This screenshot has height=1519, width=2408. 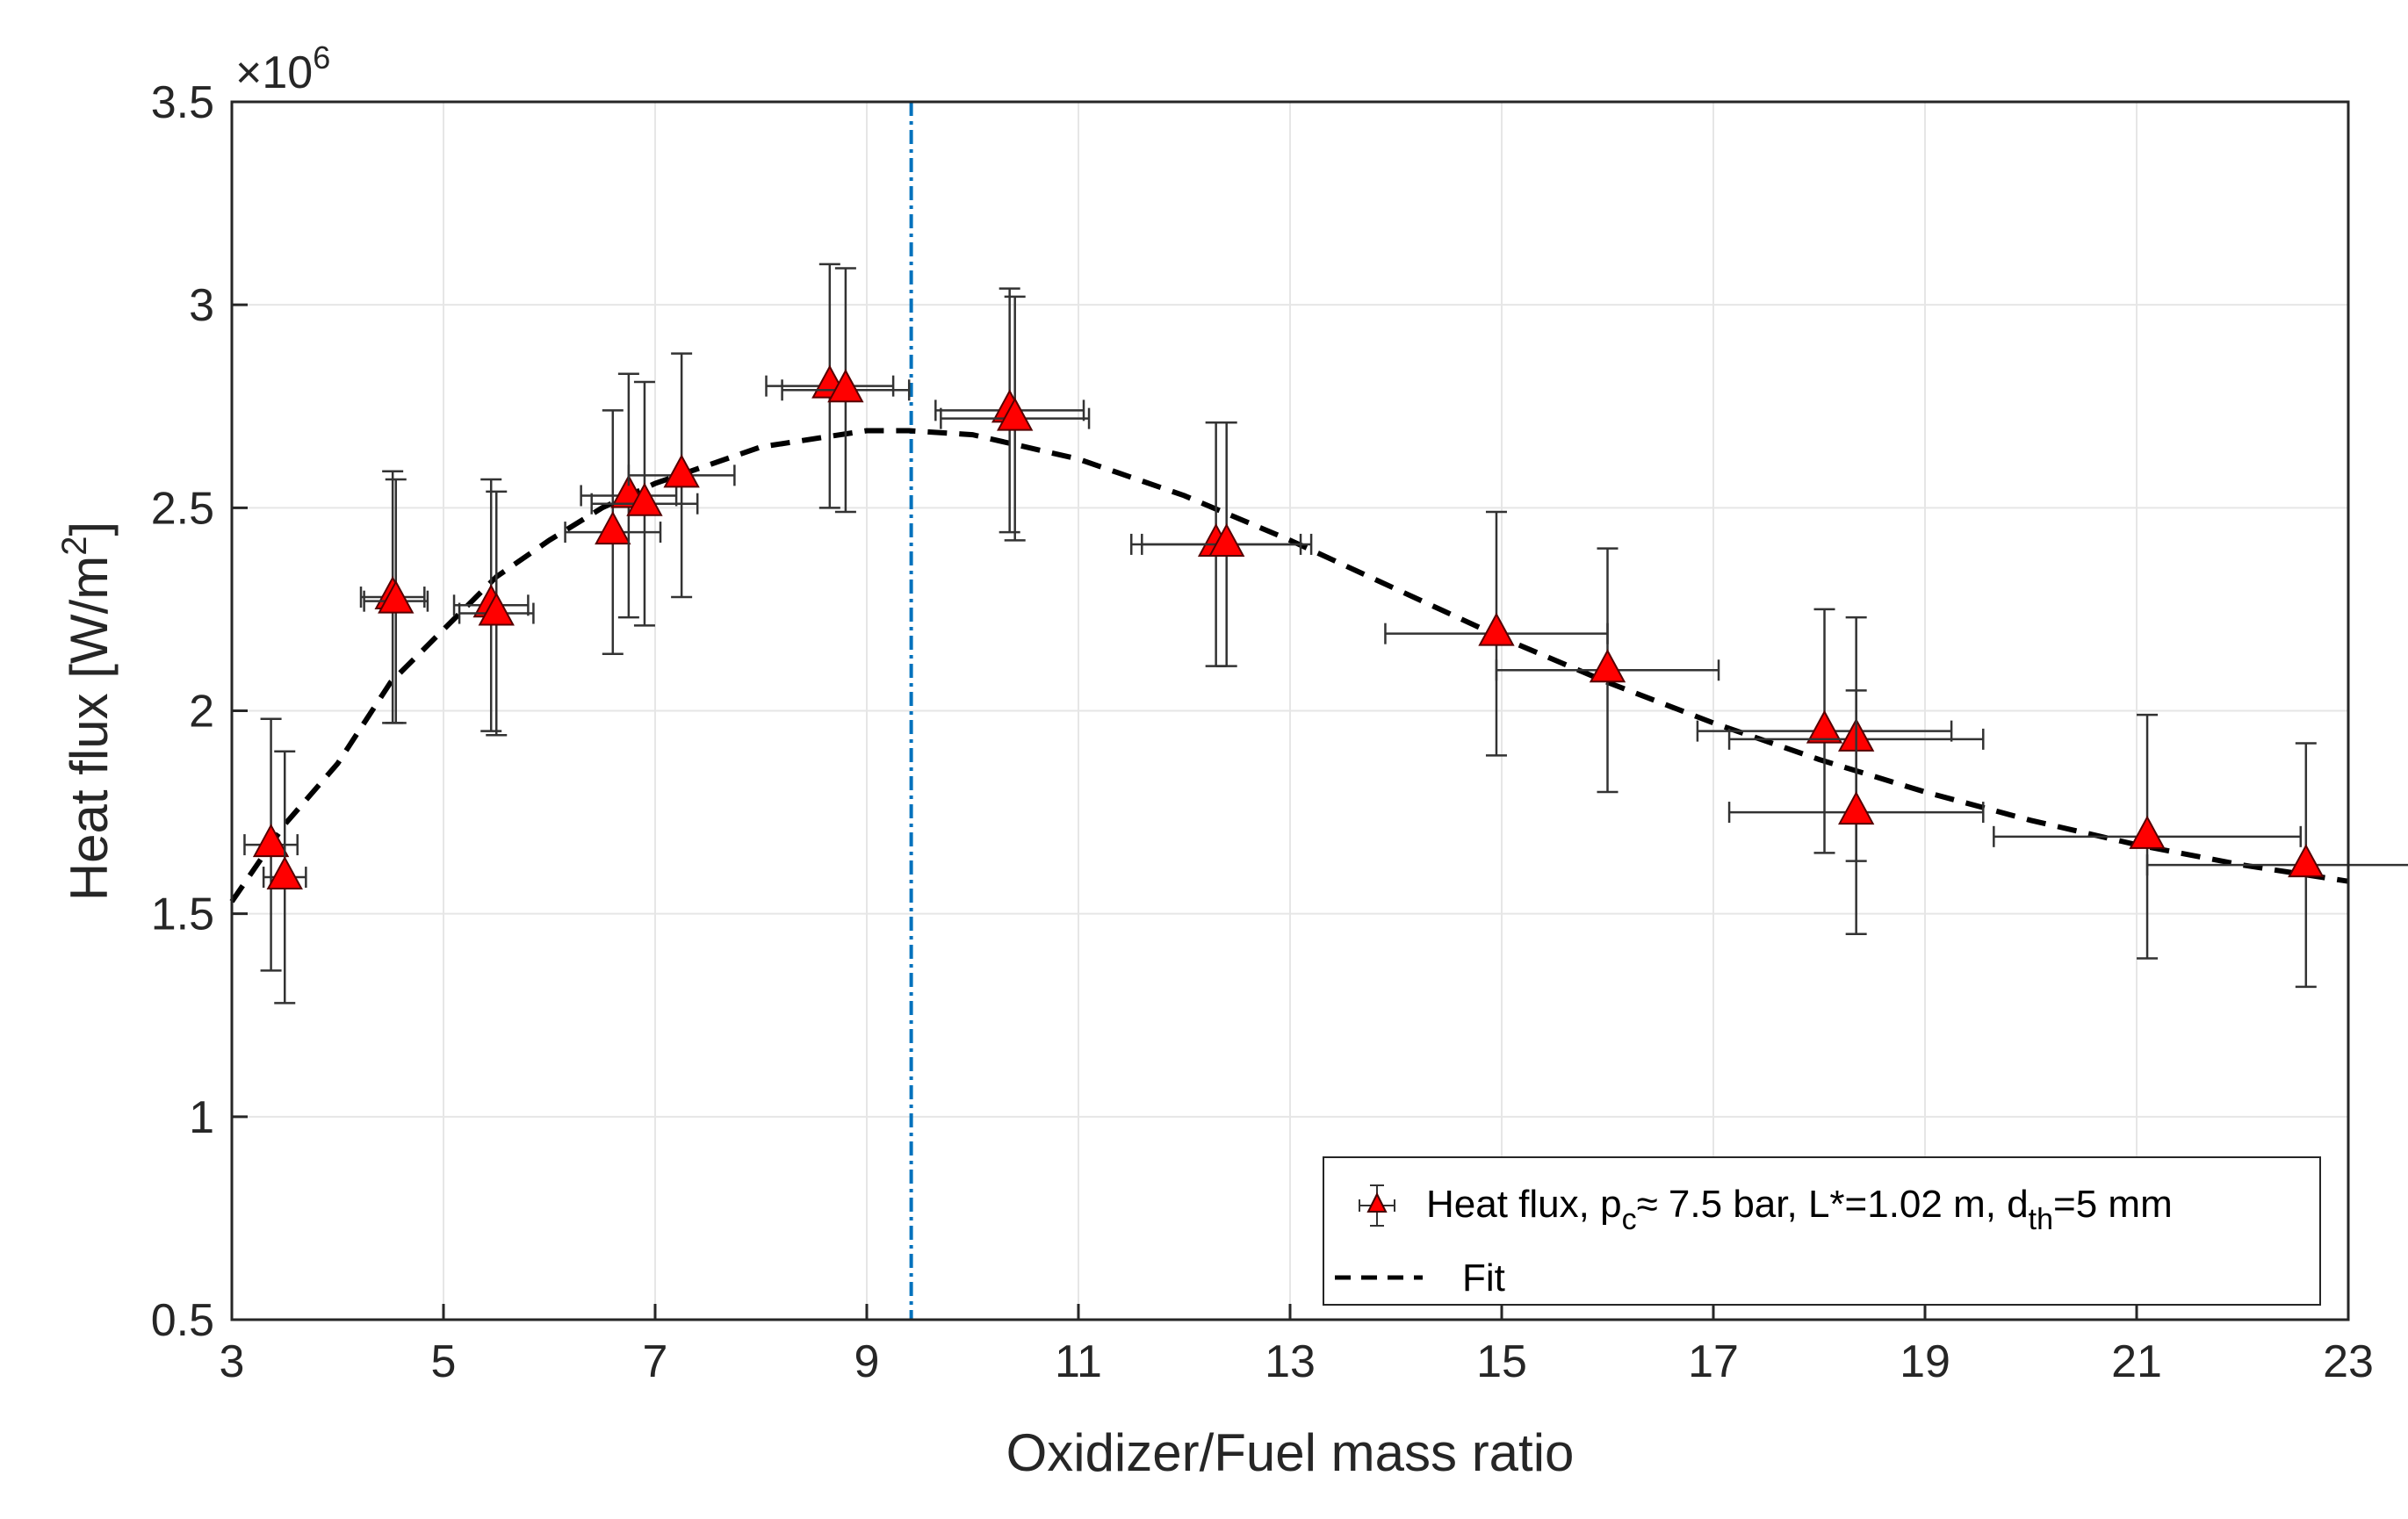 What do you see at coordinates (1078, 1361) in the screenshot?
I see `x-tick-label: 11` at bounding box center [1078, 1361].